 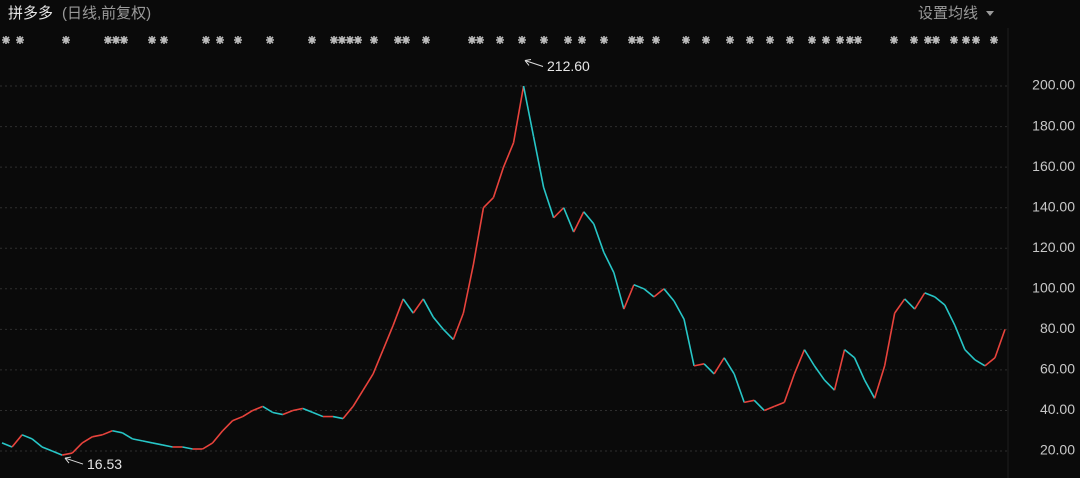 What do you see at coordinates (1053, 85) in the screenshot?
I see `y-tick-label: 200.00` at bounding box center [1053, 85].